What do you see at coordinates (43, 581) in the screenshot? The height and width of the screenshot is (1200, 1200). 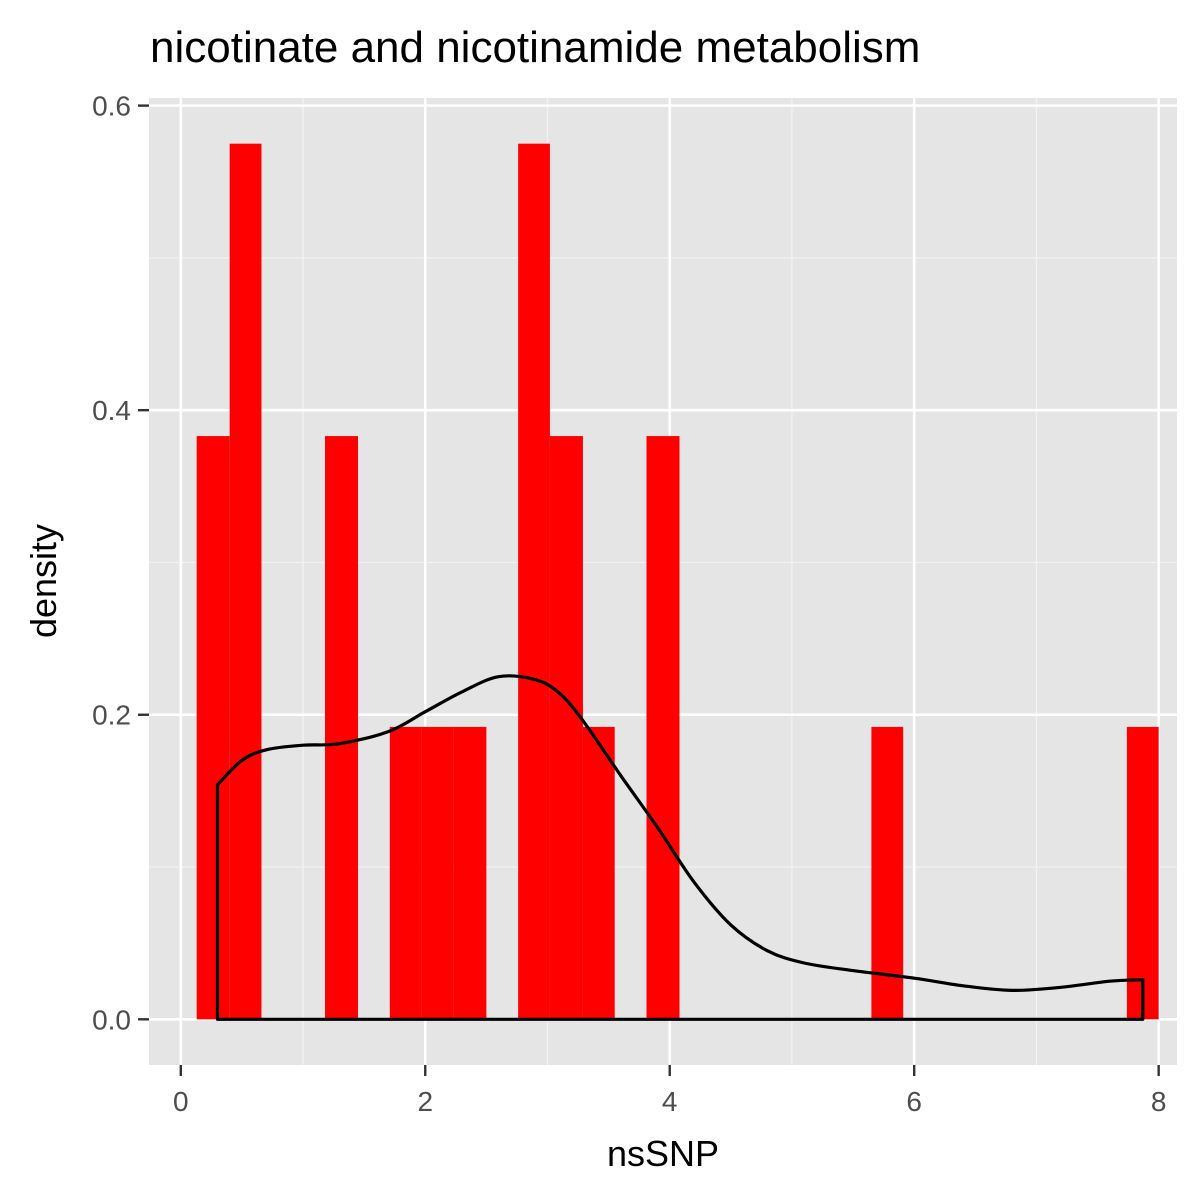 I see `y-axis-title: density` at bounding box center [43, 581].